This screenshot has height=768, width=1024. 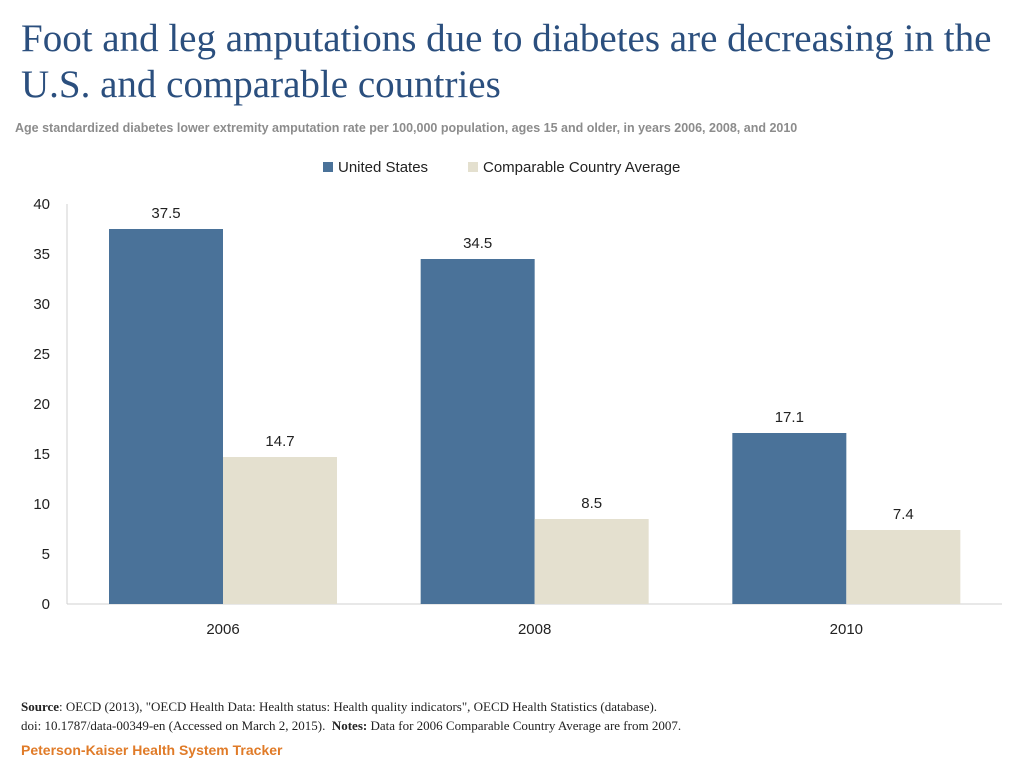 I want to click on data-label-us-2006: 37.5, so click(x=165, y=213).